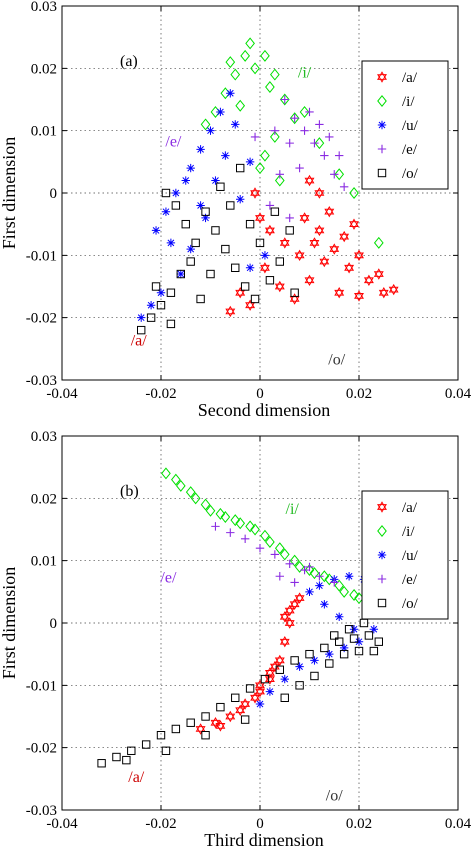 The image size is (474, 849). I want to click on y-tick-label: -0.02, so click(41, 749).